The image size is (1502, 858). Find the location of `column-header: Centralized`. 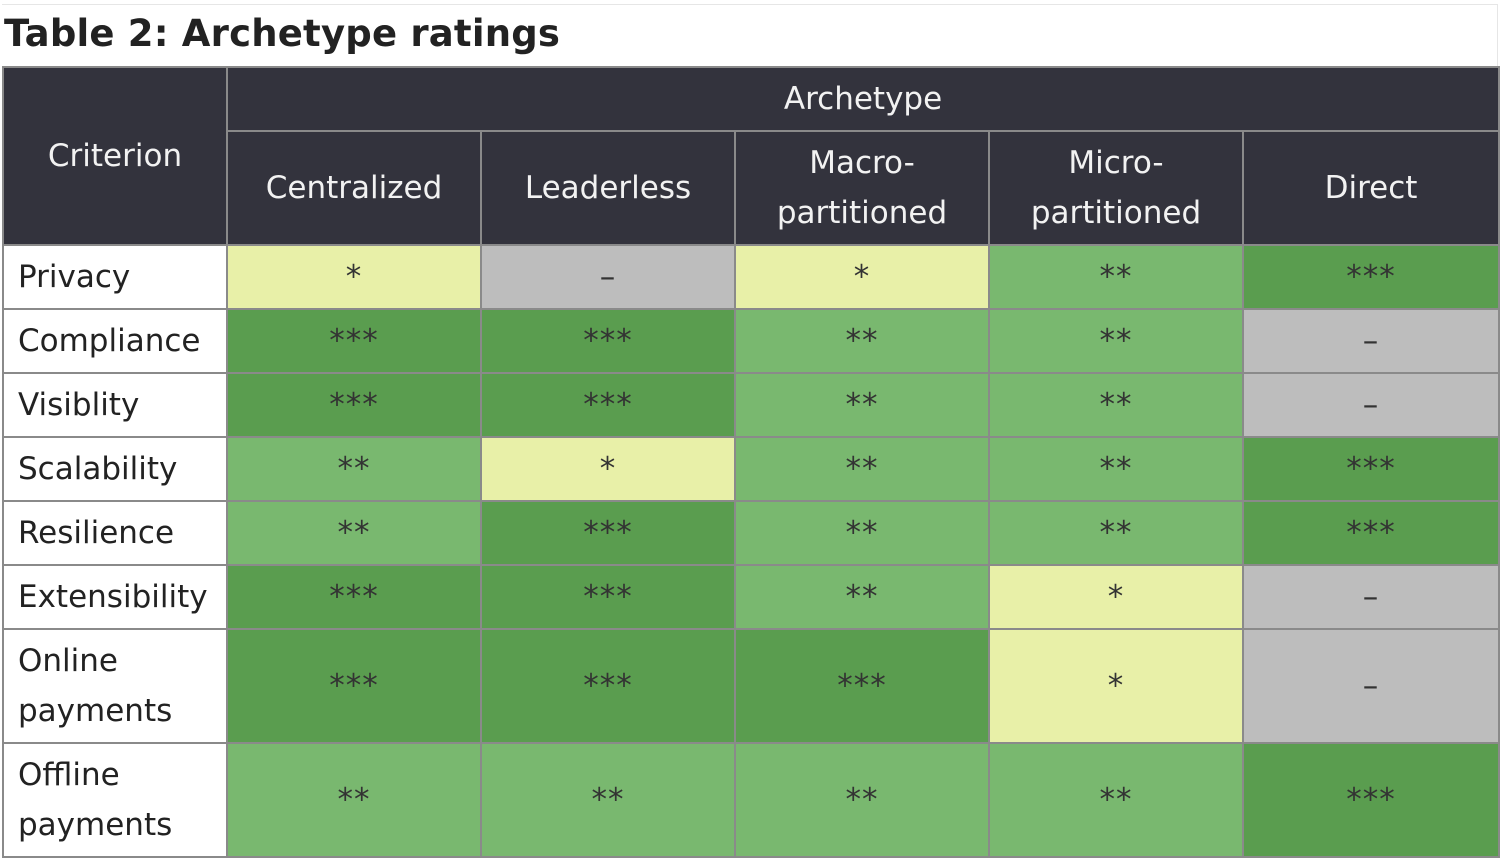

column-header: Centralized is located at coordinates (354, 188).